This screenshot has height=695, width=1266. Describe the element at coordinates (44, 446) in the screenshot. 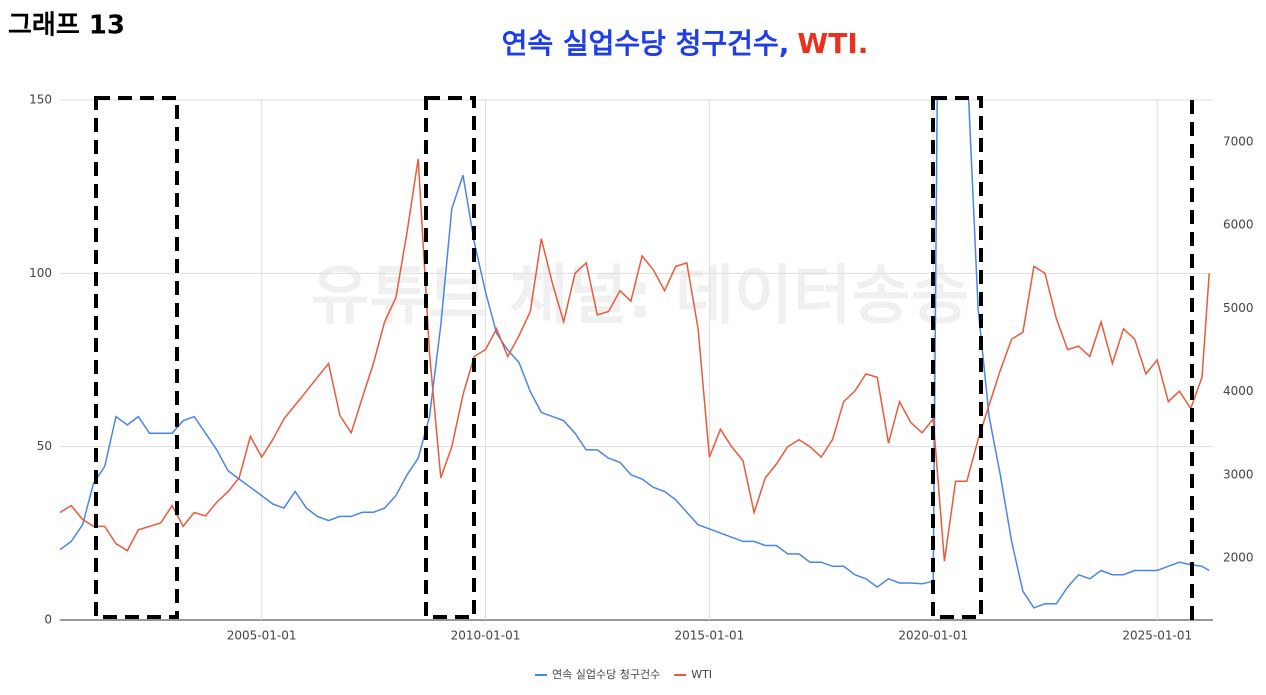

I see `y-tick-label: 50` at that location.